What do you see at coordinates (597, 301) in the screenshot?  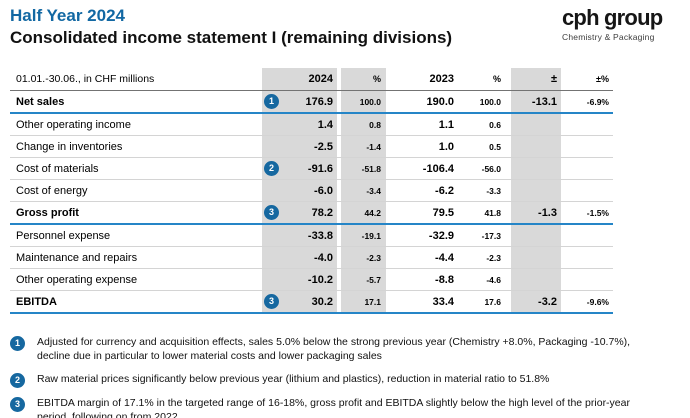 I see `cell-text: -9.6%` at bounding box center [597, 301].